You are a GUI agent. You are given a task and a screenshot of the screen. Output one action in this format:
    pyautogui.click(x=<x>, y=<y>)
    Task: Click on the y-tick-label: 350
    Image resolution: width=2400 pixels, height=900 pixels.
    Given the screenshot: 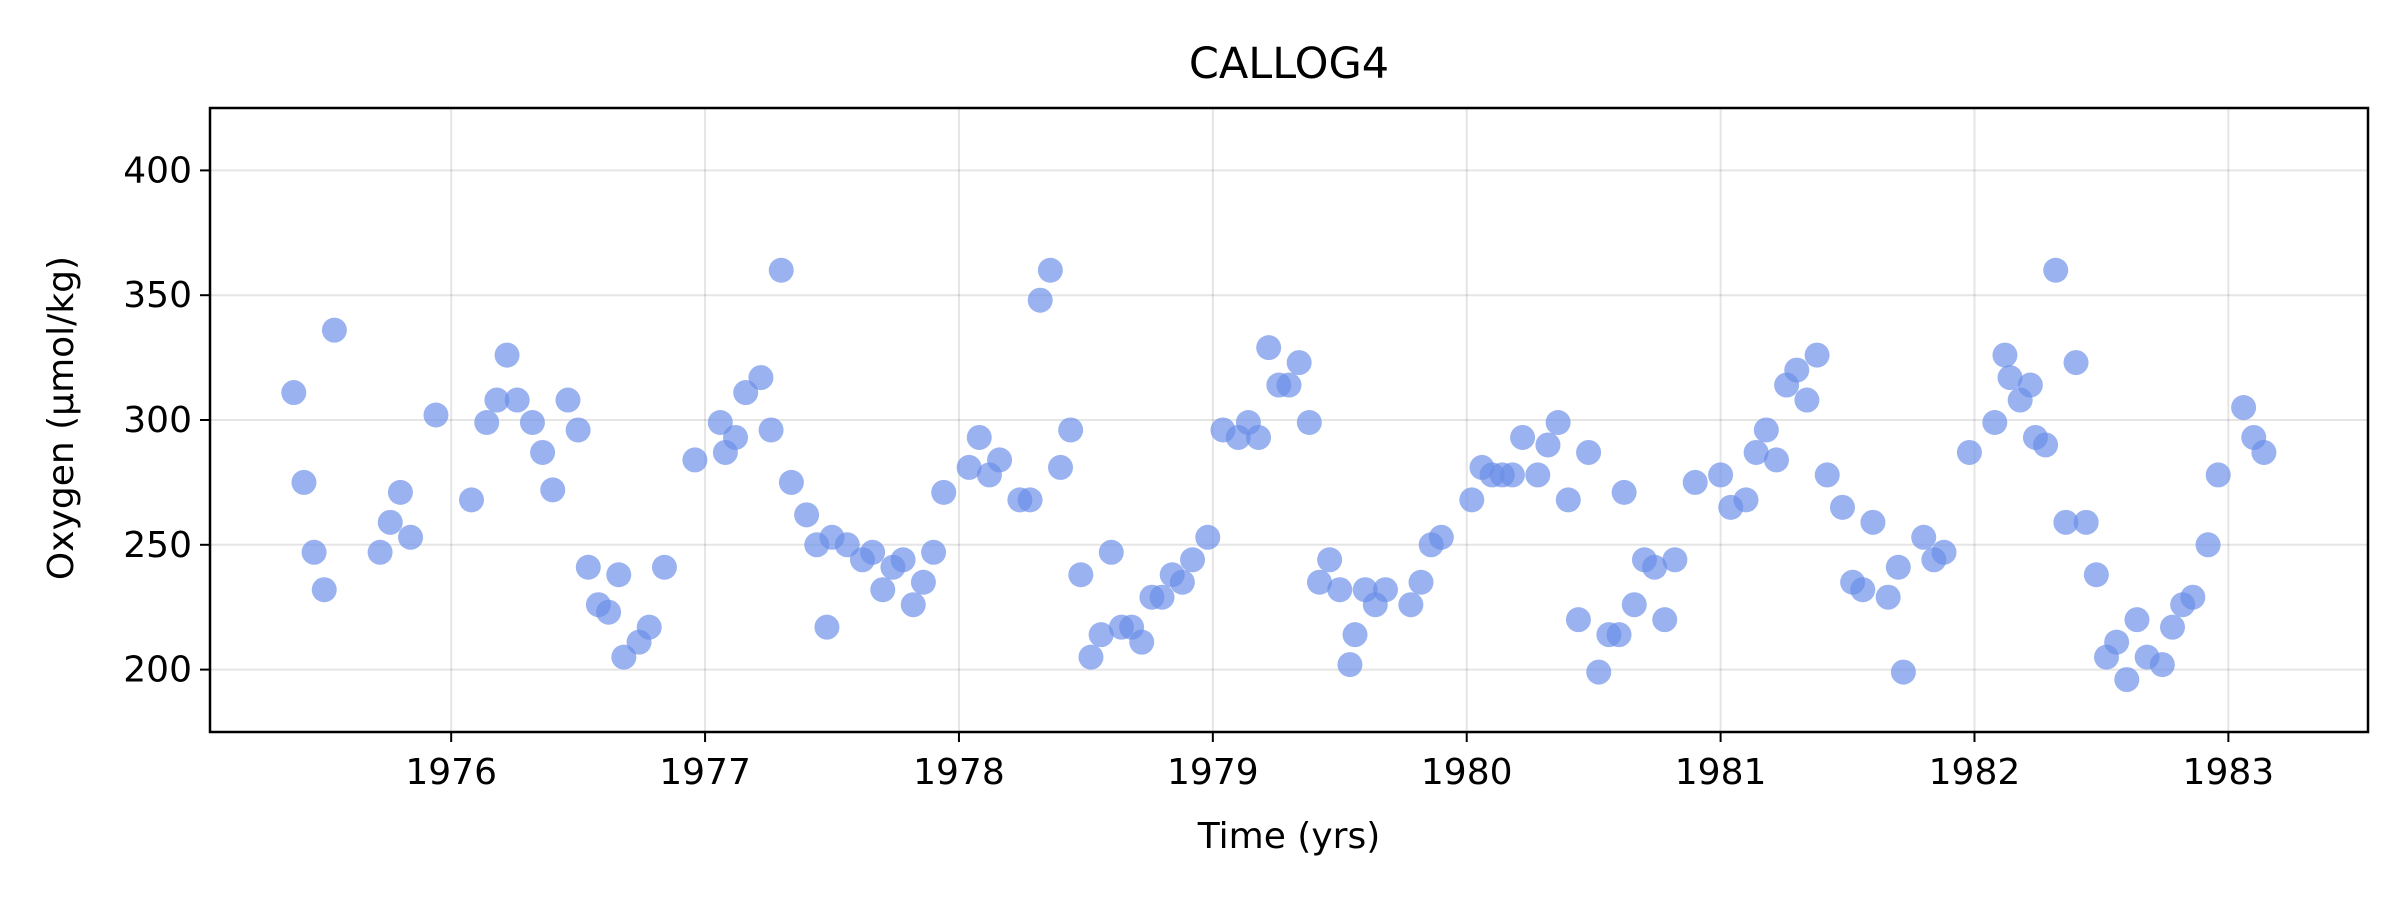 What is the action you would take?
    pyautogui.click(x=157, y=295)
    